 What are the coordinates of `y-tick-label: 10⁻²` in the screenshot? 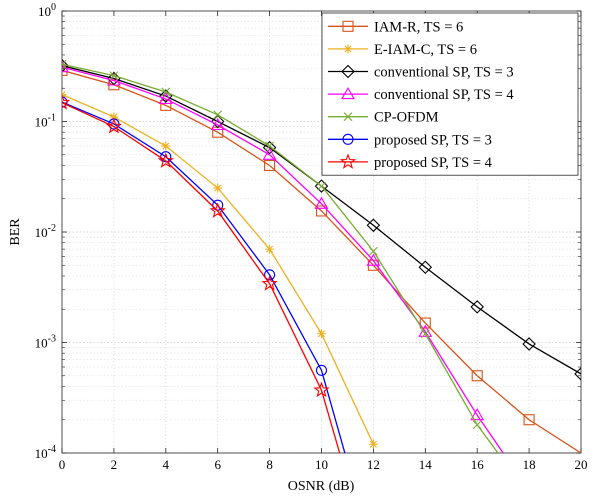 It's located at (45, 231).